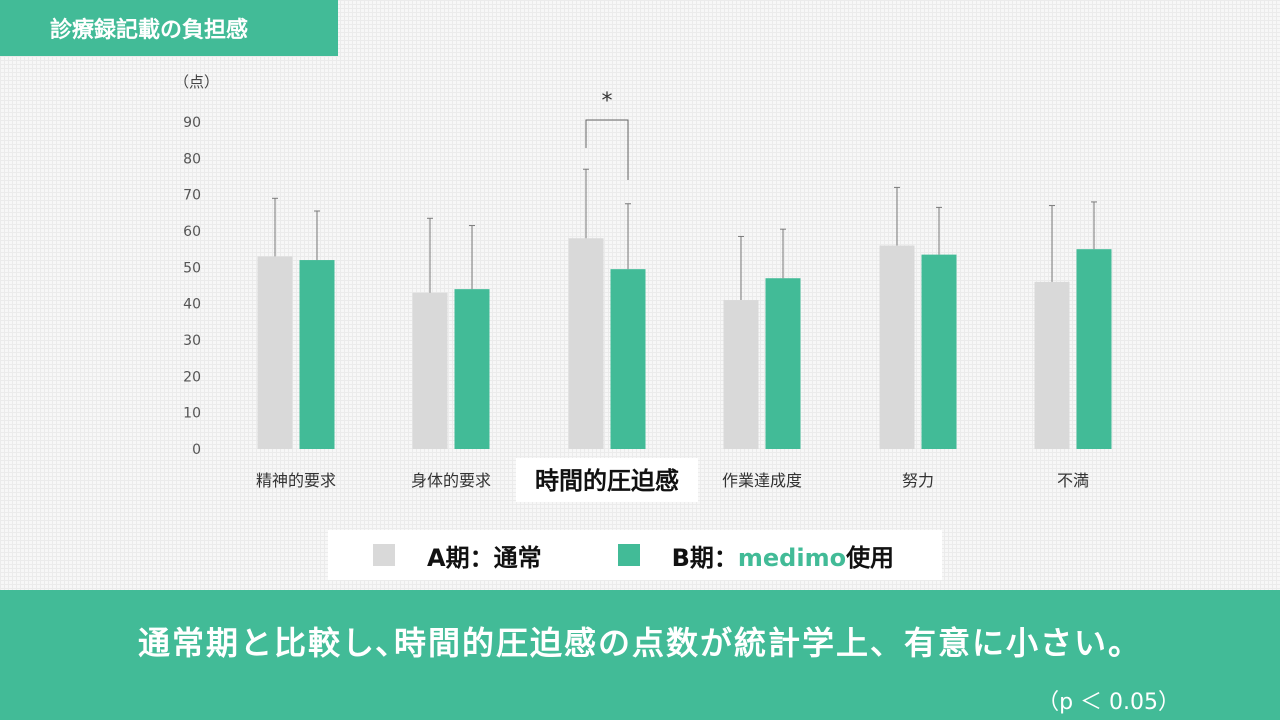 This screenshot has height=720, width=1280. Describe the element at coordinates (918, 480) in the screenshot. I see `x-tick-label: 努力` at that location.